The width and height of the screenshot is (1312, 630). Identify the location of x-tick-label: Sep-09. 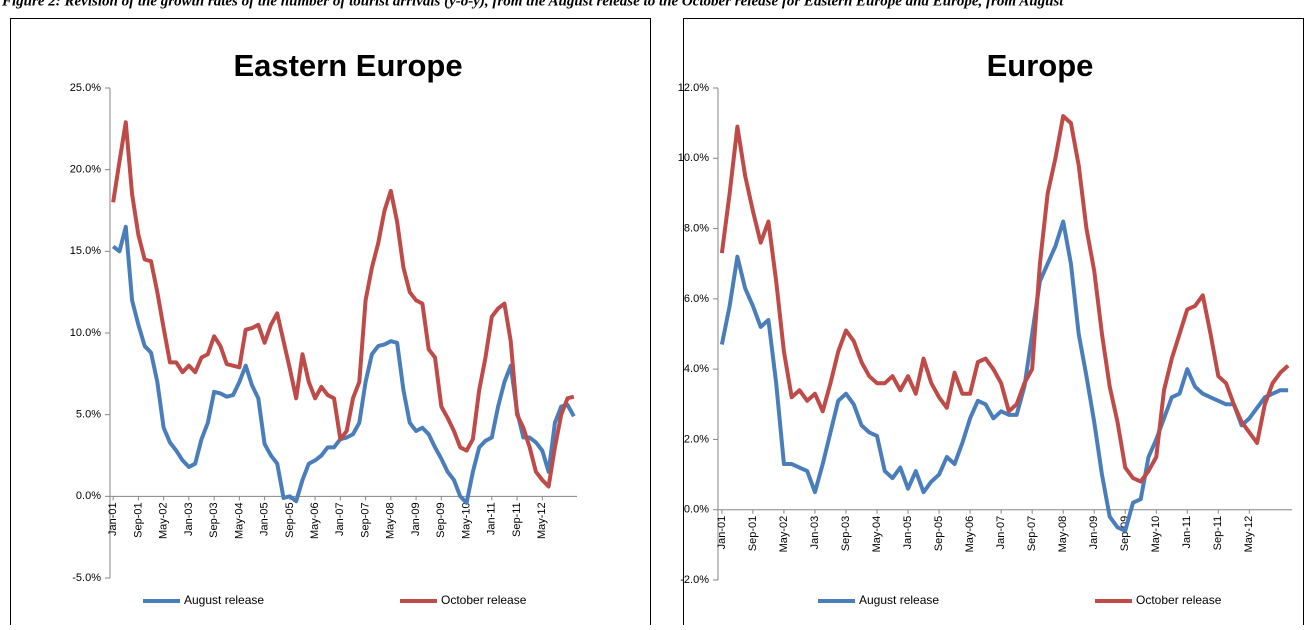
(441, 519).